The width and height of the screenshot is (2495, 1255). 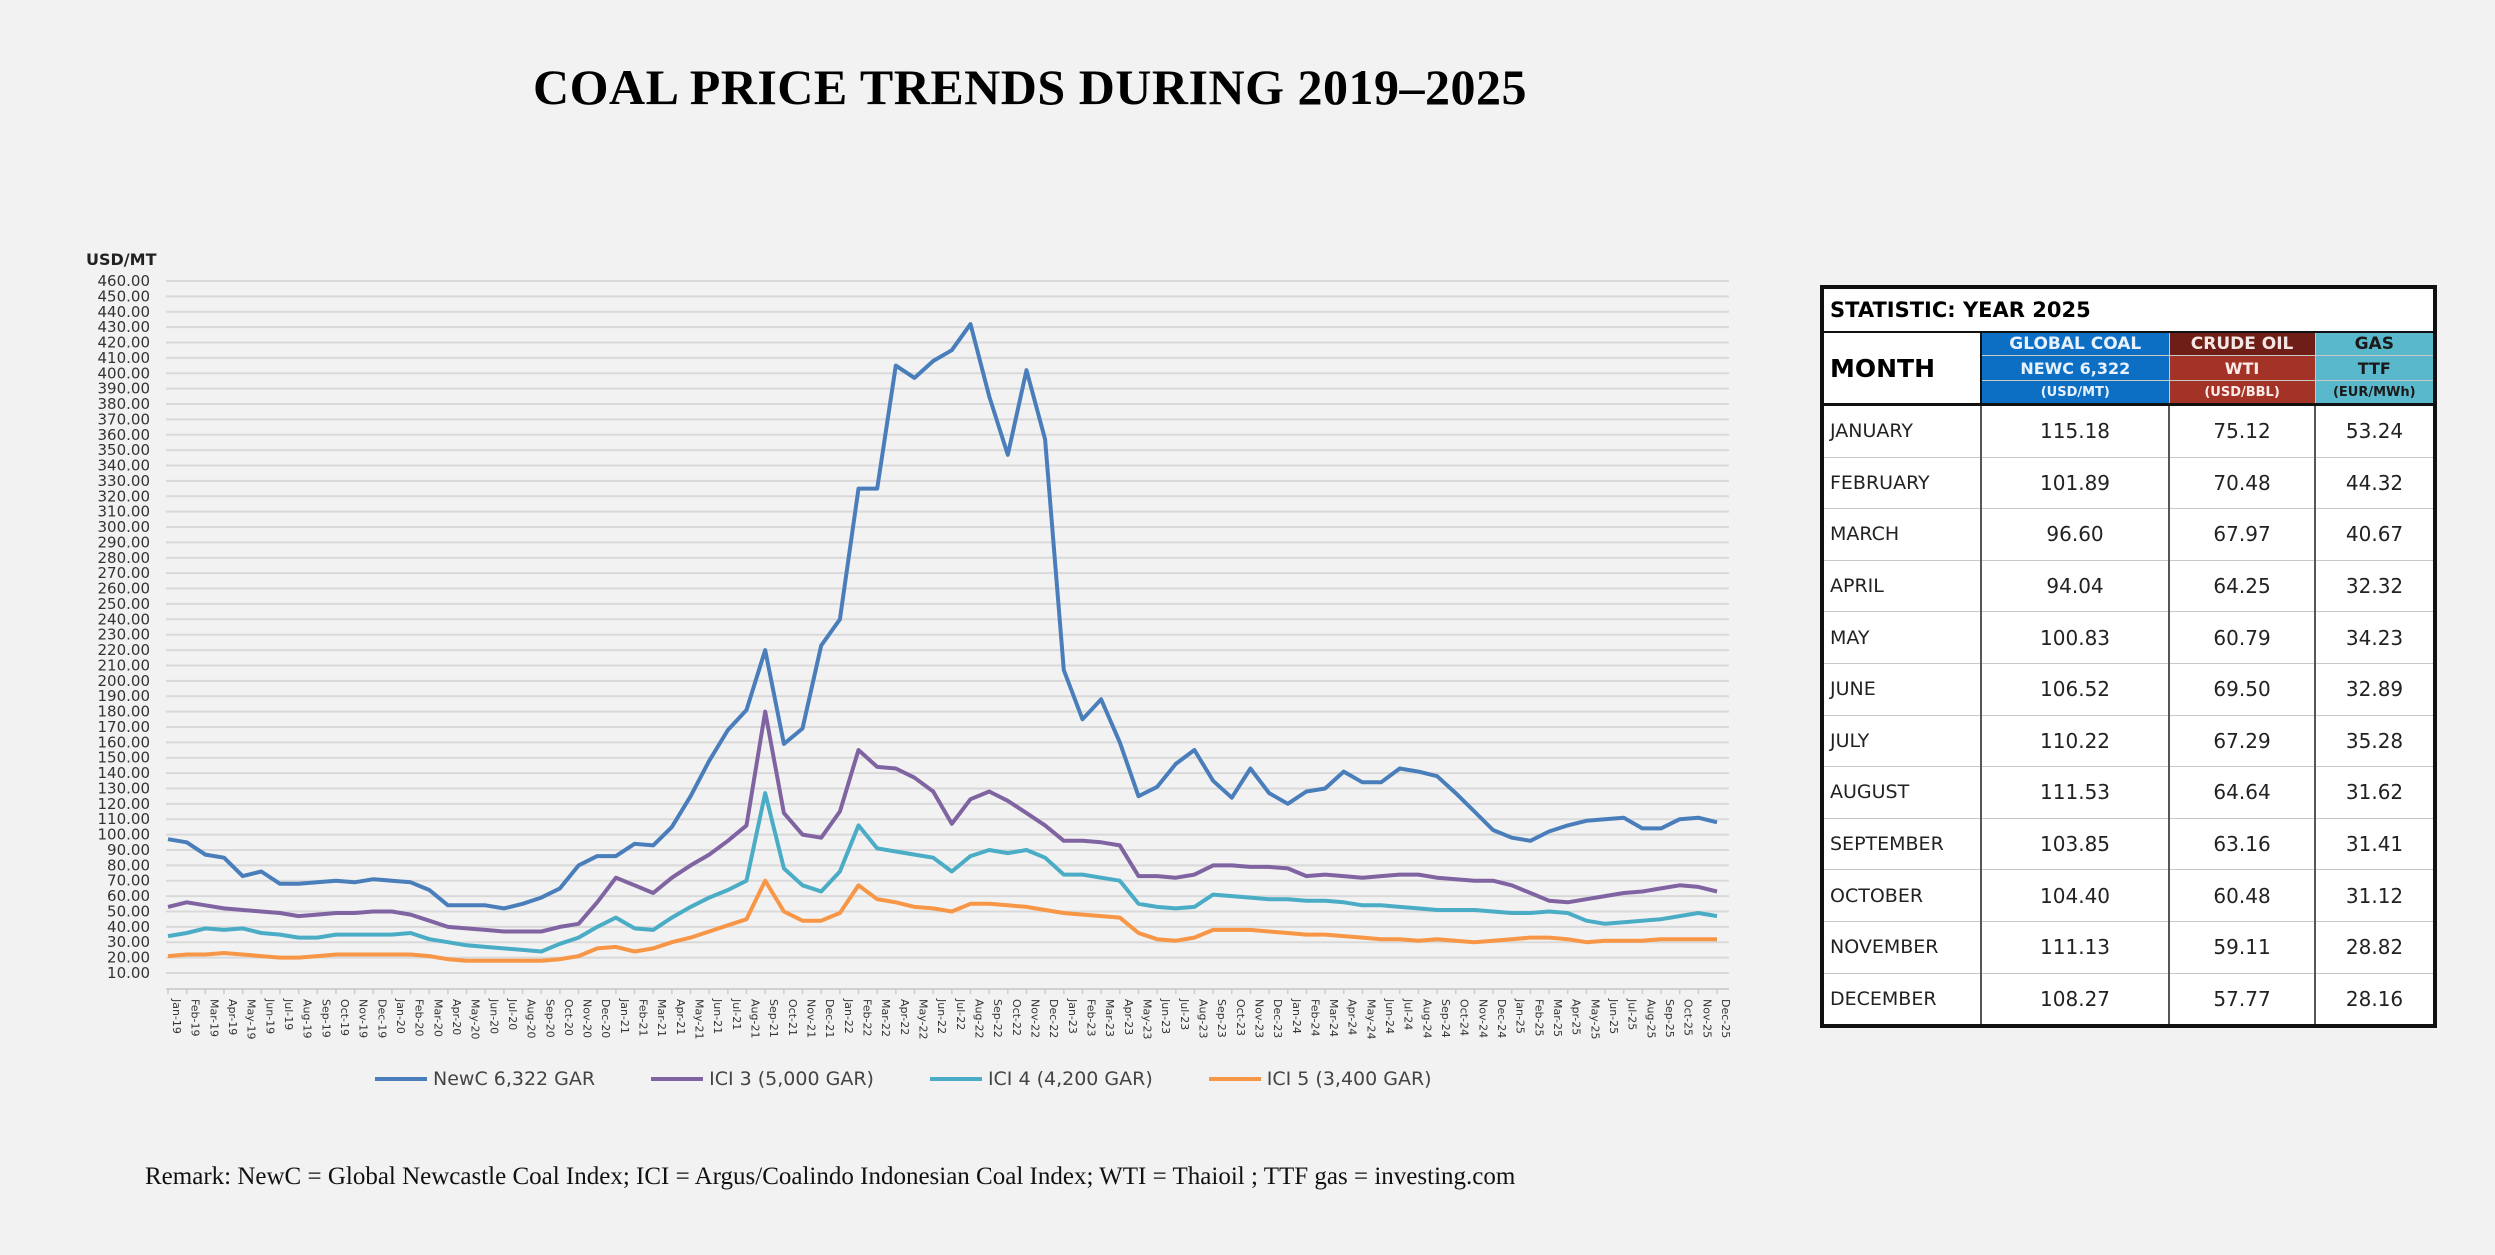 I want to click on x-tick-label: Dec-25, so click(x=1725, y=1018).